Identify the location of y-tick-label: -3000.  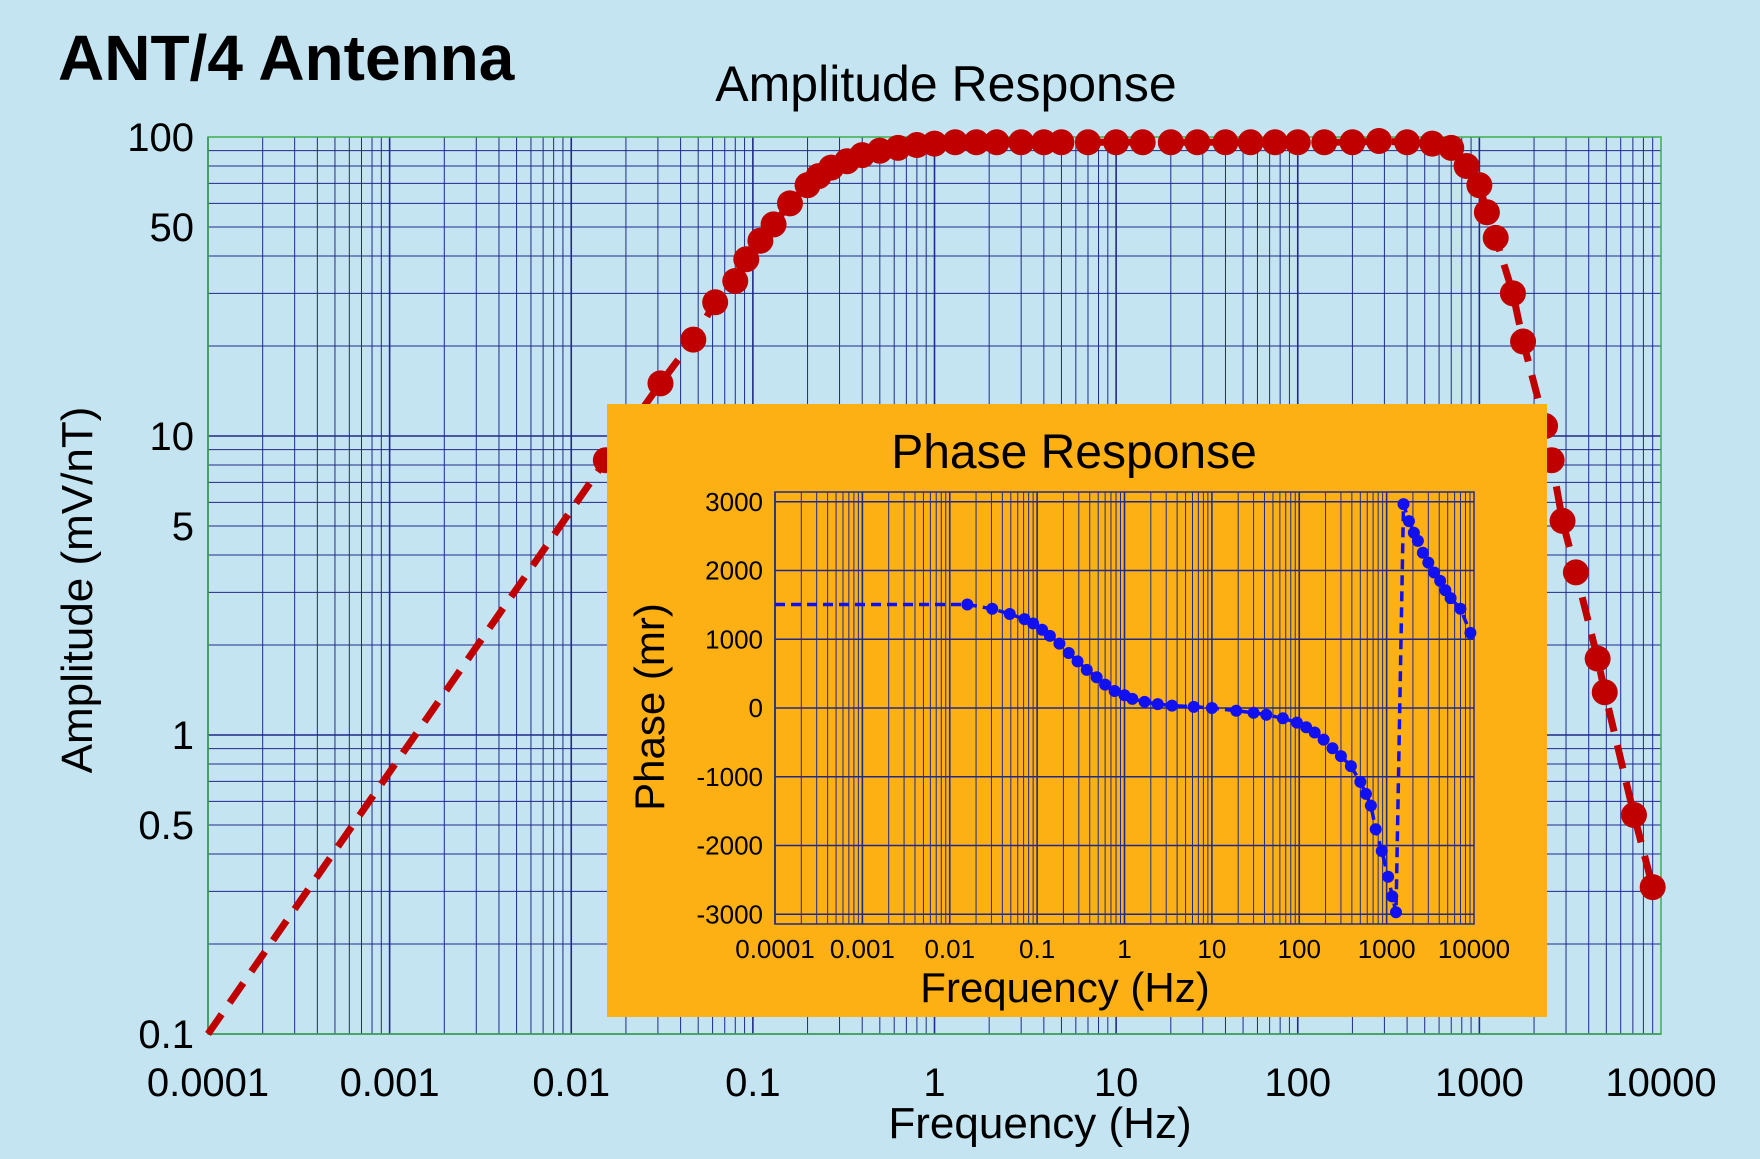
(730, 914).